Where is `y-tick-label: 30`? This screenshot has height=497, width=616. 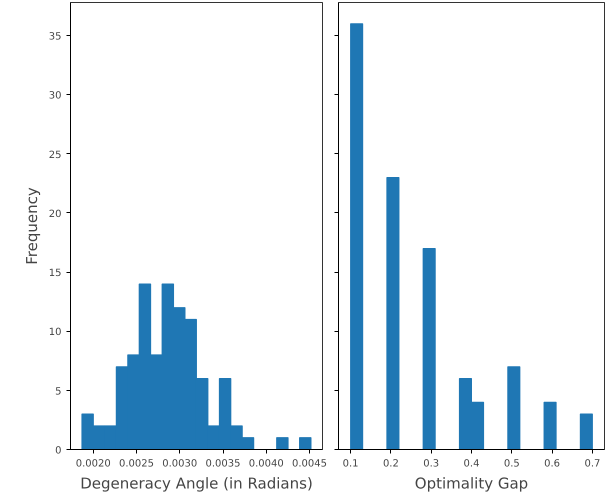 y-tick-label: 30 is located at coordinates (55, 96).